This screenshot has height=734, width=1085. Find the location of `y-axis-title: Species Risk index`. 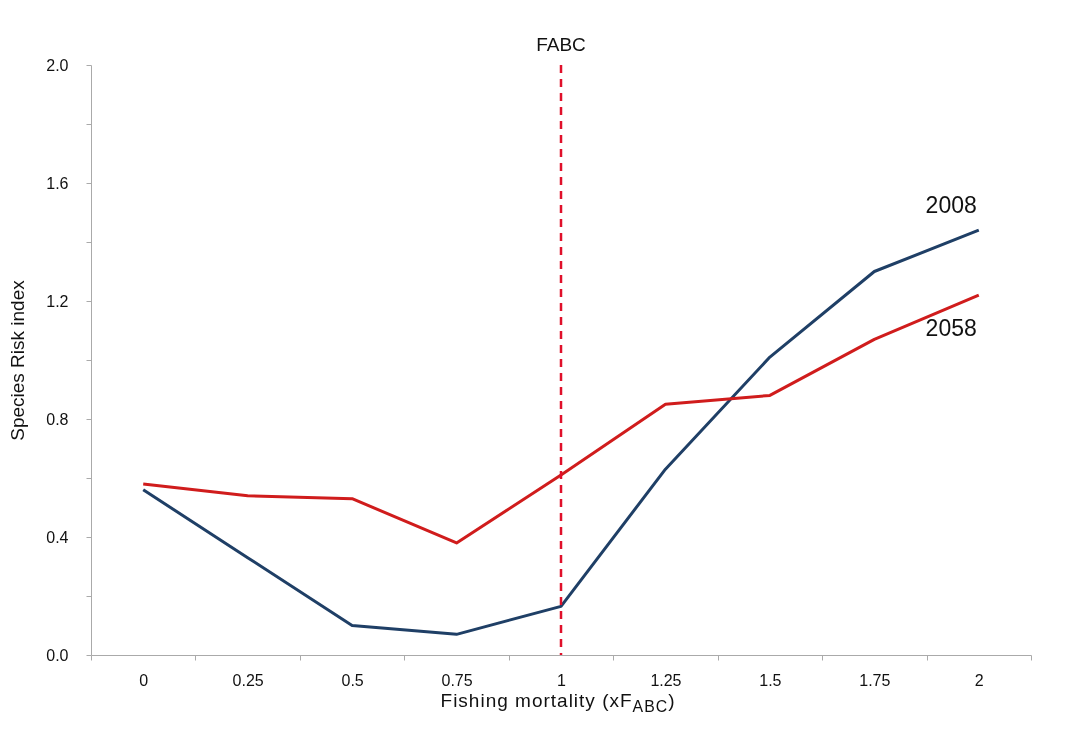

y-axis-title: Species Risk index is located at coordinates (18, 360).